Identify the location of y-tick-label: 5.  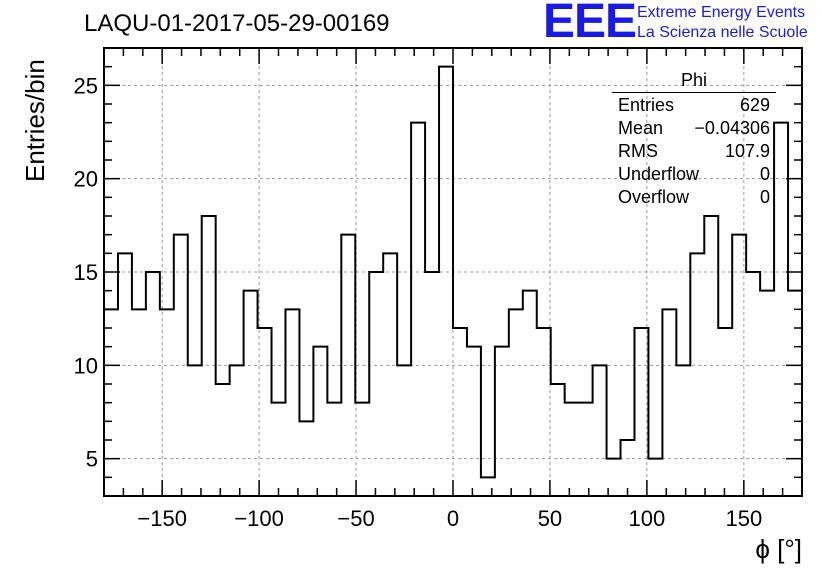
(92, 459).